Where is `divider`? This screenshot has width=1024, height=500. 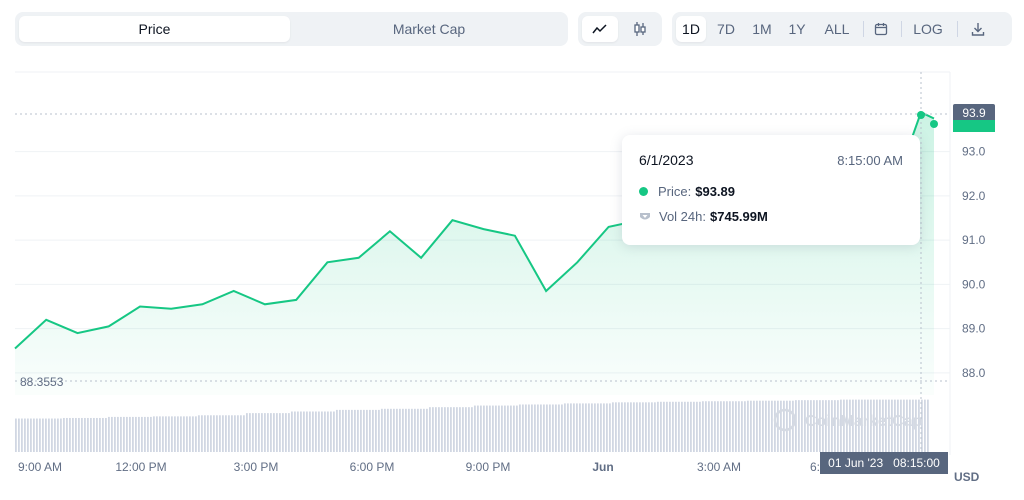 divider is located at coordinates (957, 29).